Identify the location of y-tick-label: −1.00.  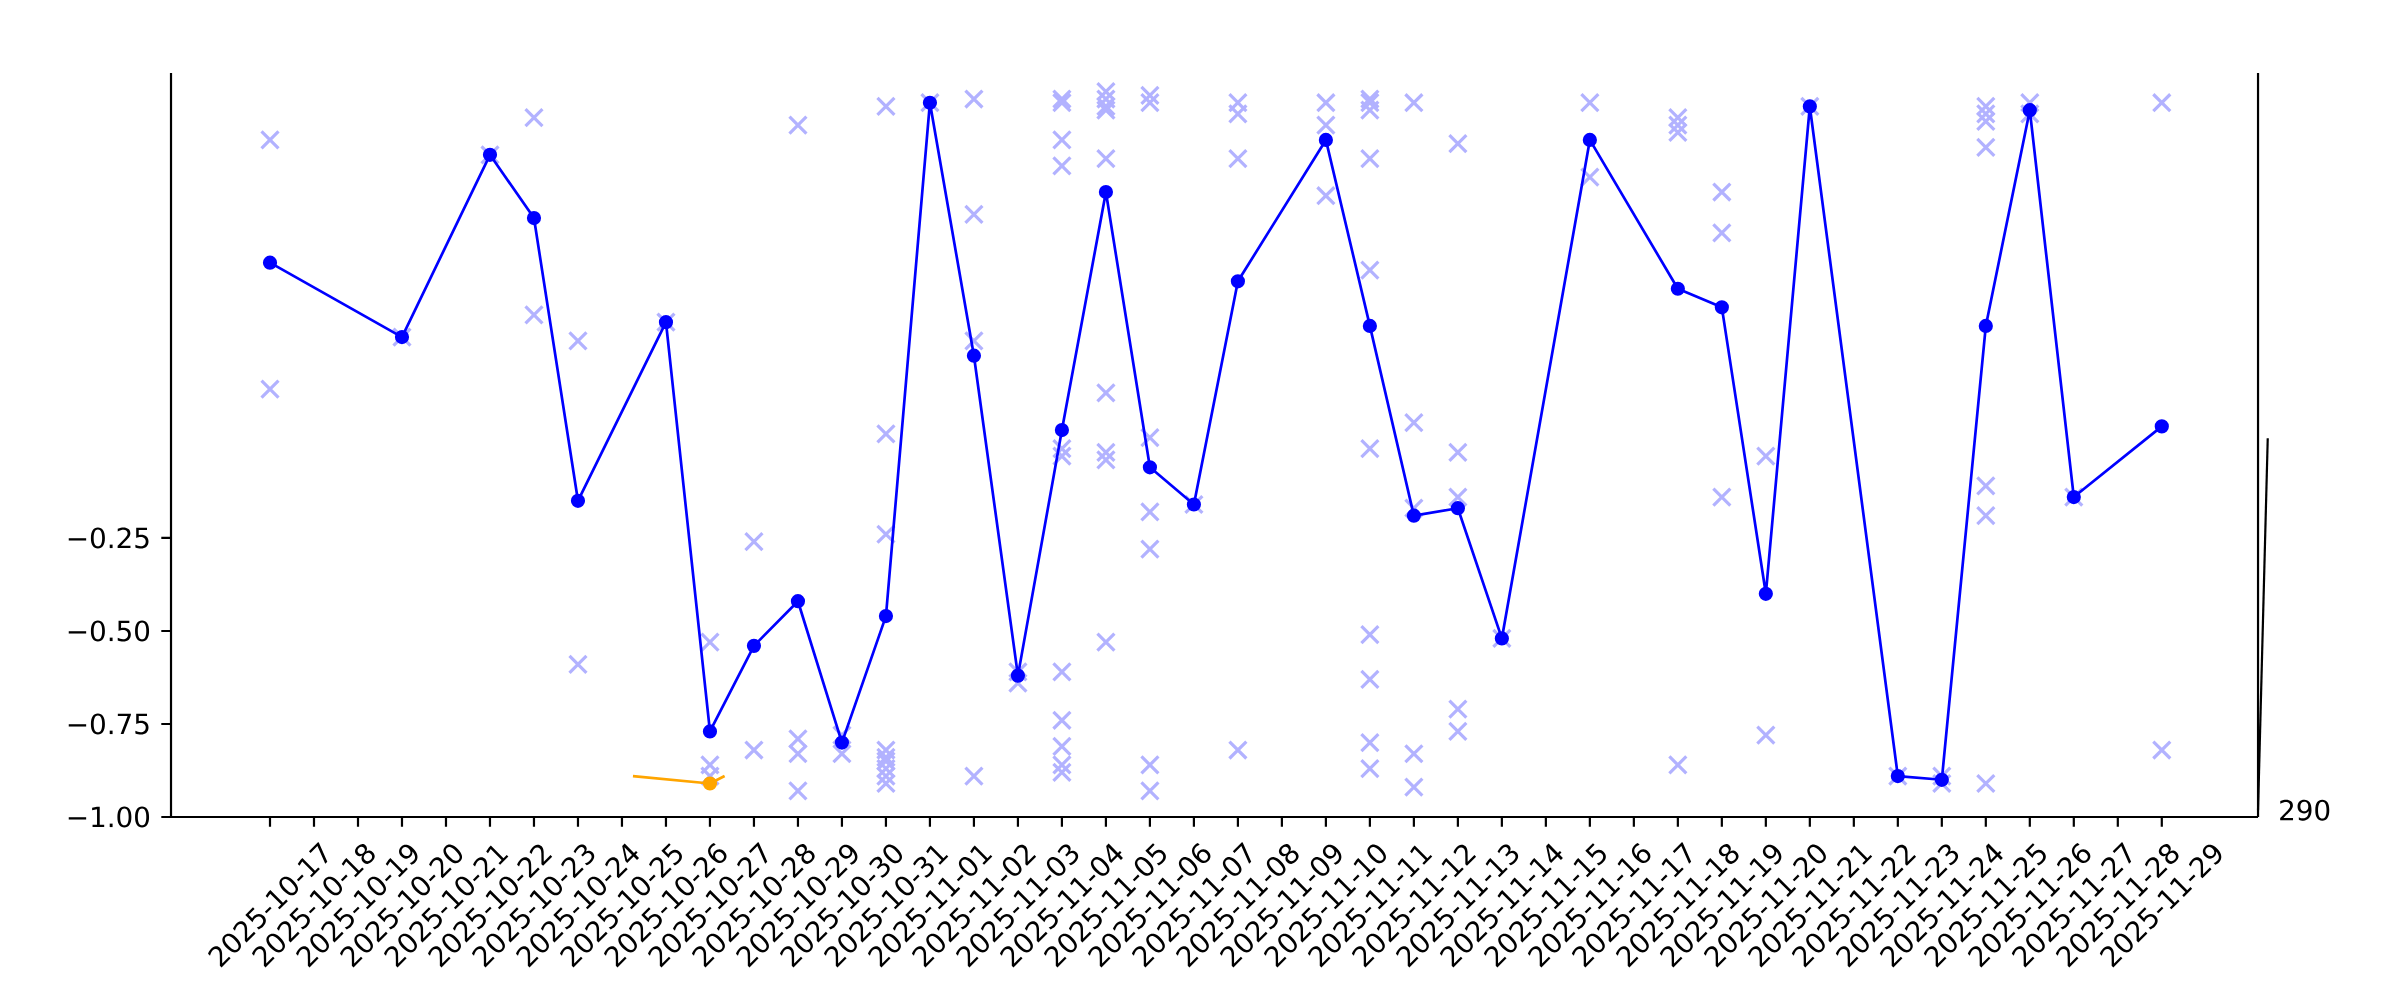
(109, 817).